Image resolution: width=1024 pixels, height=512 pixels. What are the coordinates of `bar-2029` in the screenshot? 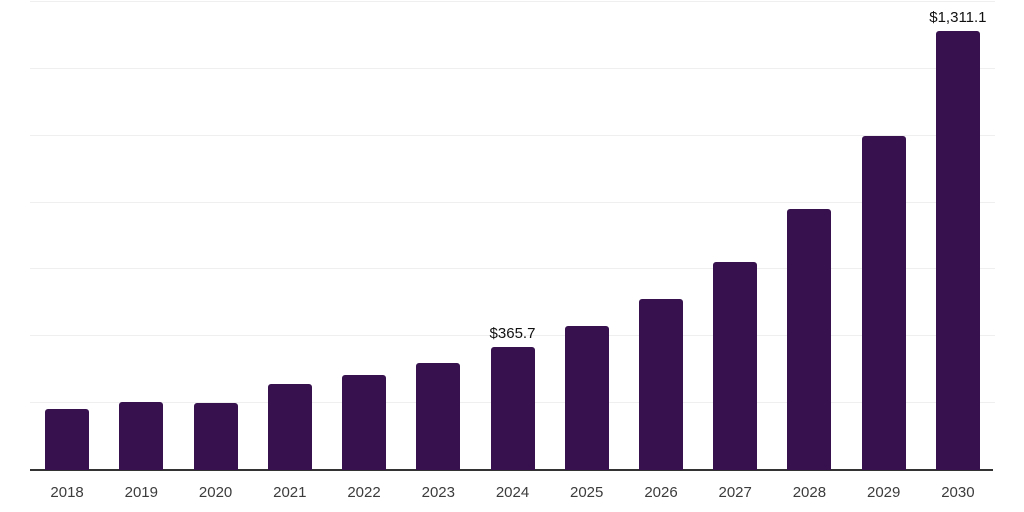 It's located at (883, 302).